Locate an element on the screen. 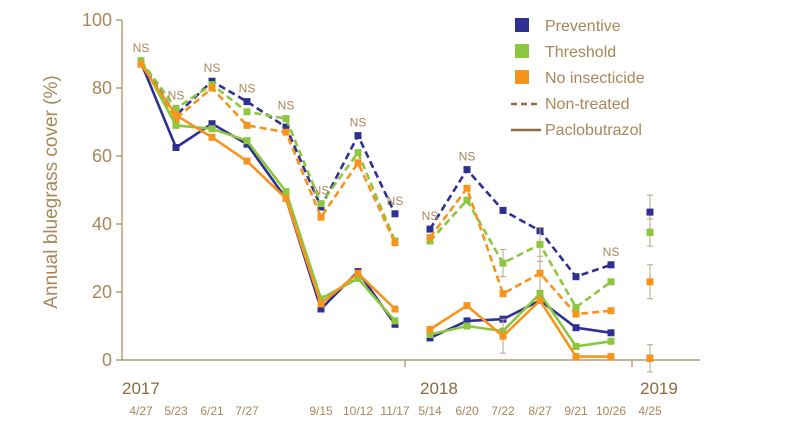  legend-label-no-insecticide: No insecticide is located at coordinates (595, 78).